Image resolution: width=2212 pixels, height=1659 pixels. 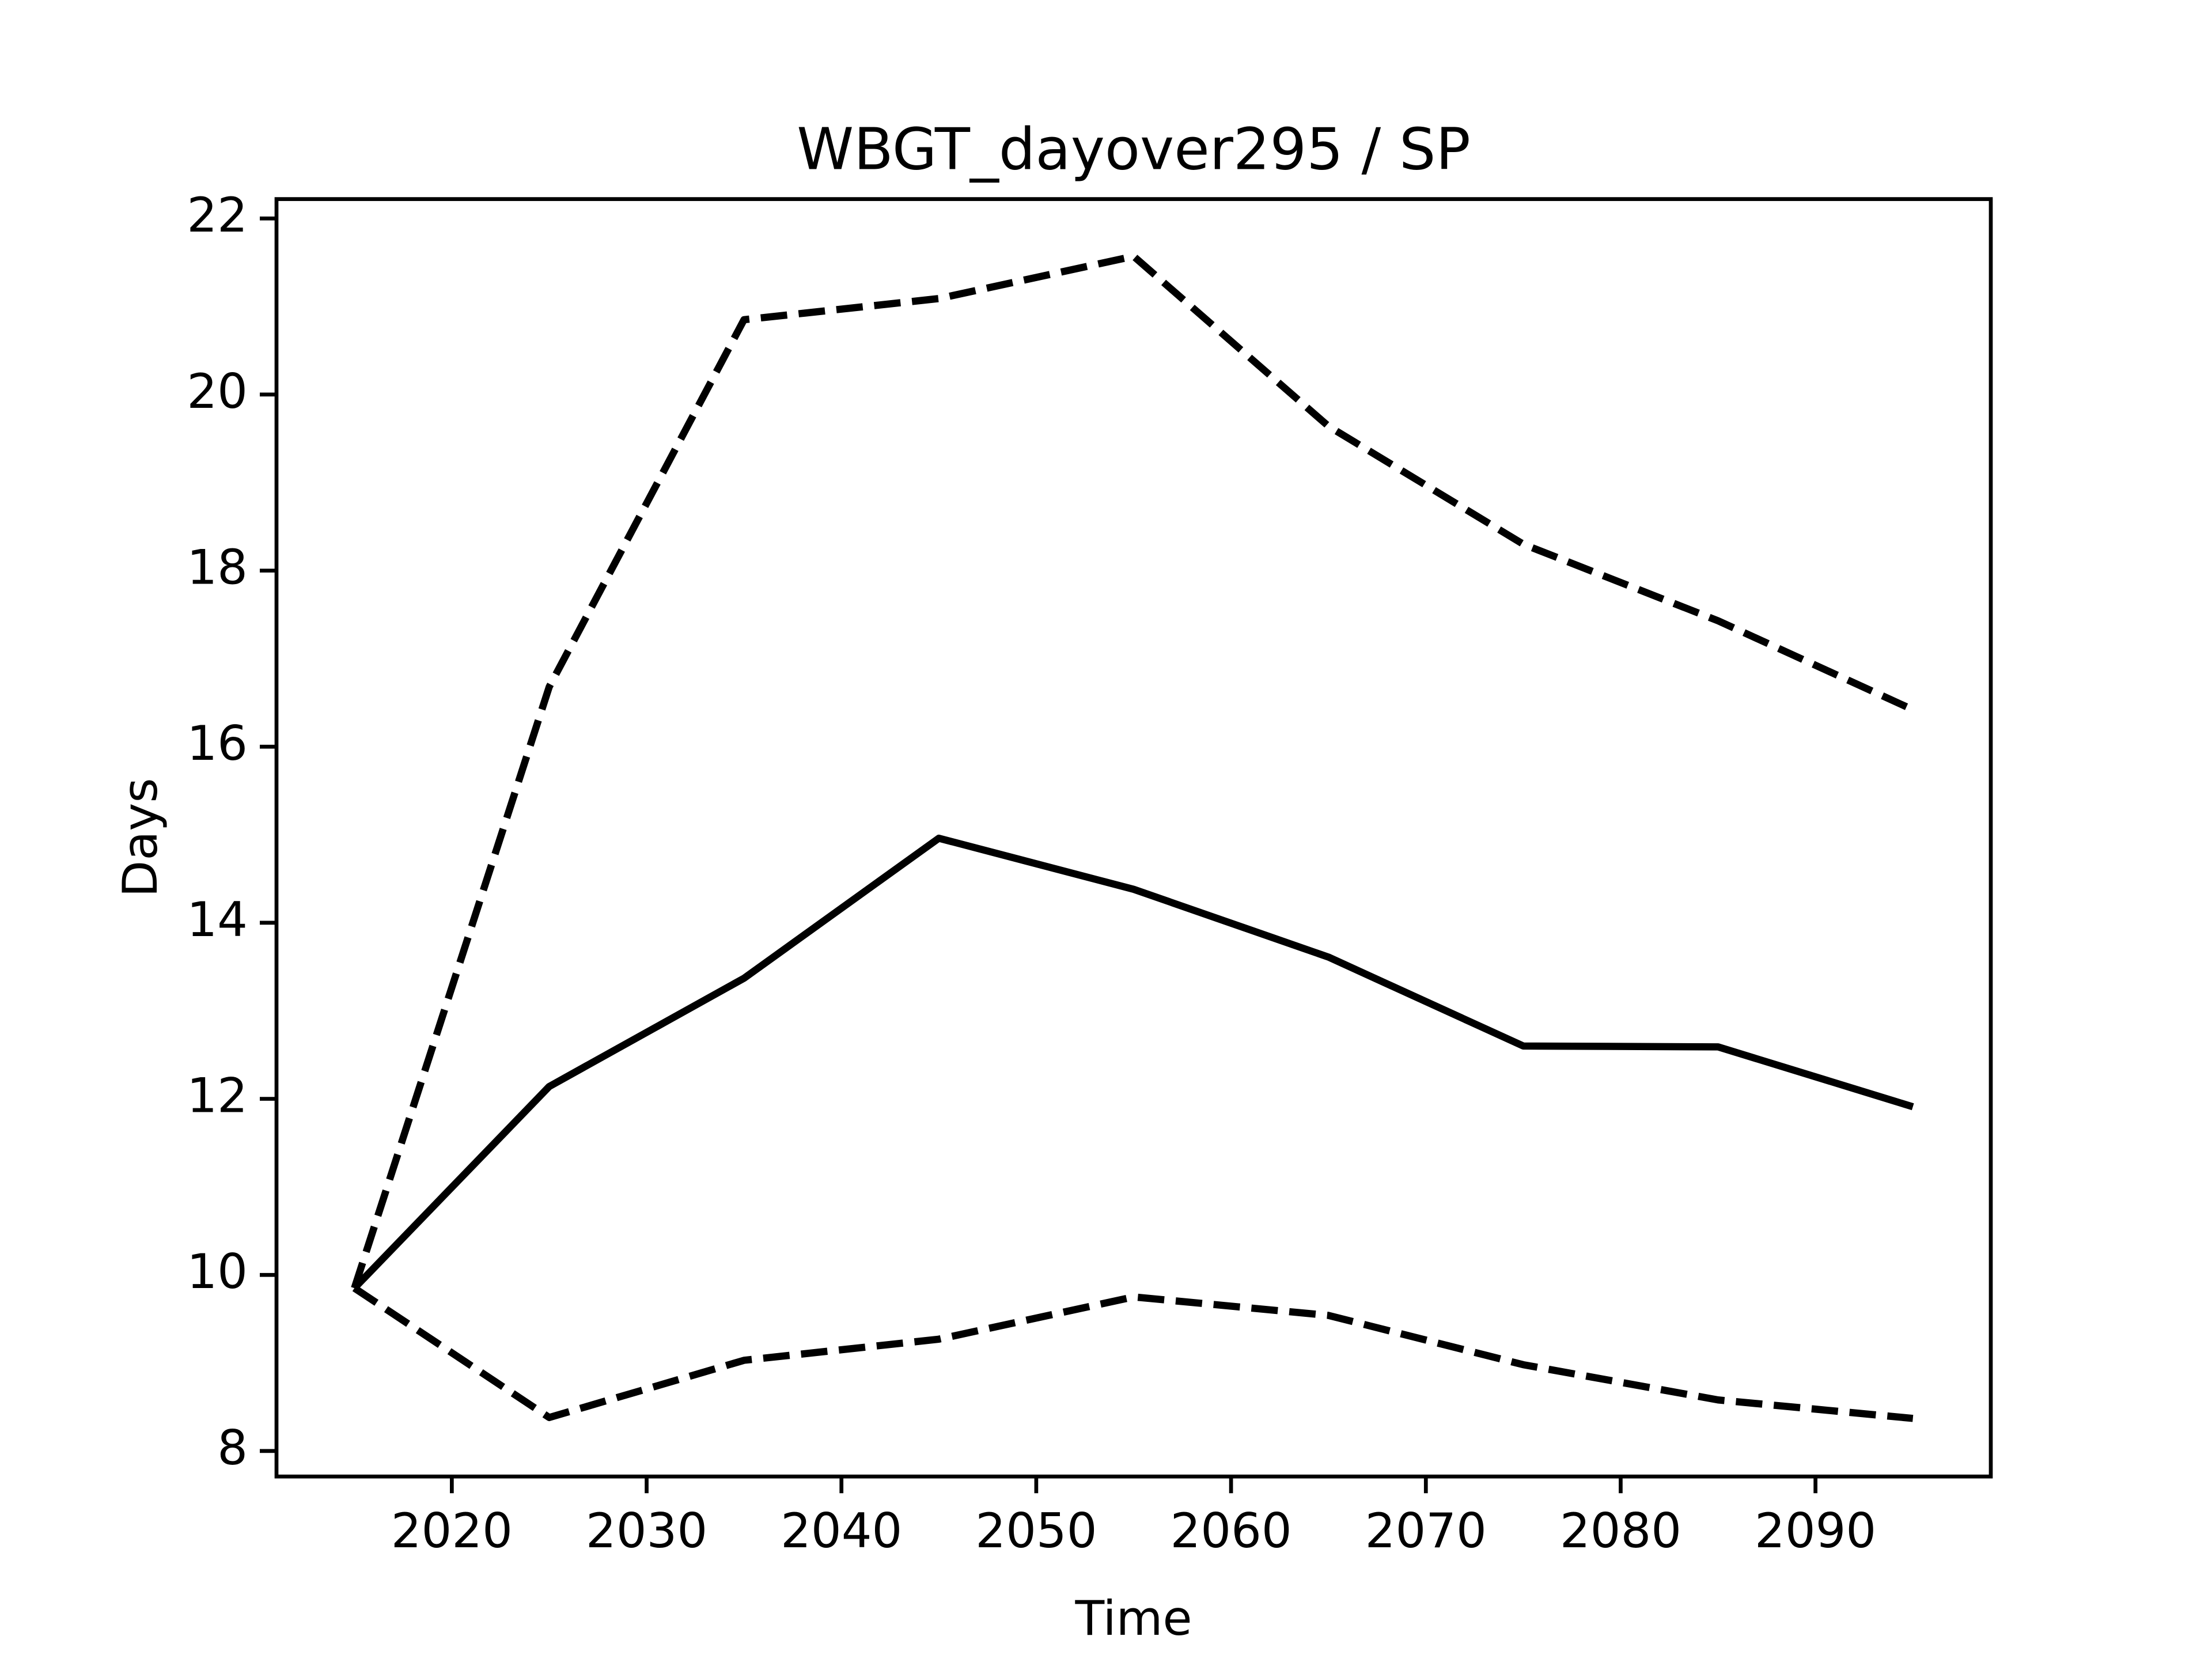 What do you see at coordinates (217, 391) in the screenshot?
I see `y-tick-label: 20` at bounding box center [217, 391].